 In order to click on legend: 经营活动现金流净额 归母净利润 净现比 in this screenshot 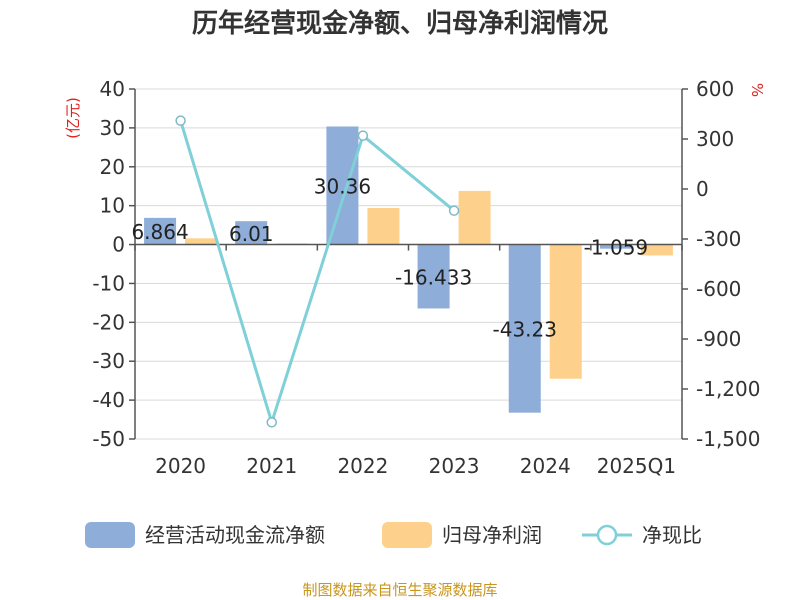, I will do `click(393, 535)`.